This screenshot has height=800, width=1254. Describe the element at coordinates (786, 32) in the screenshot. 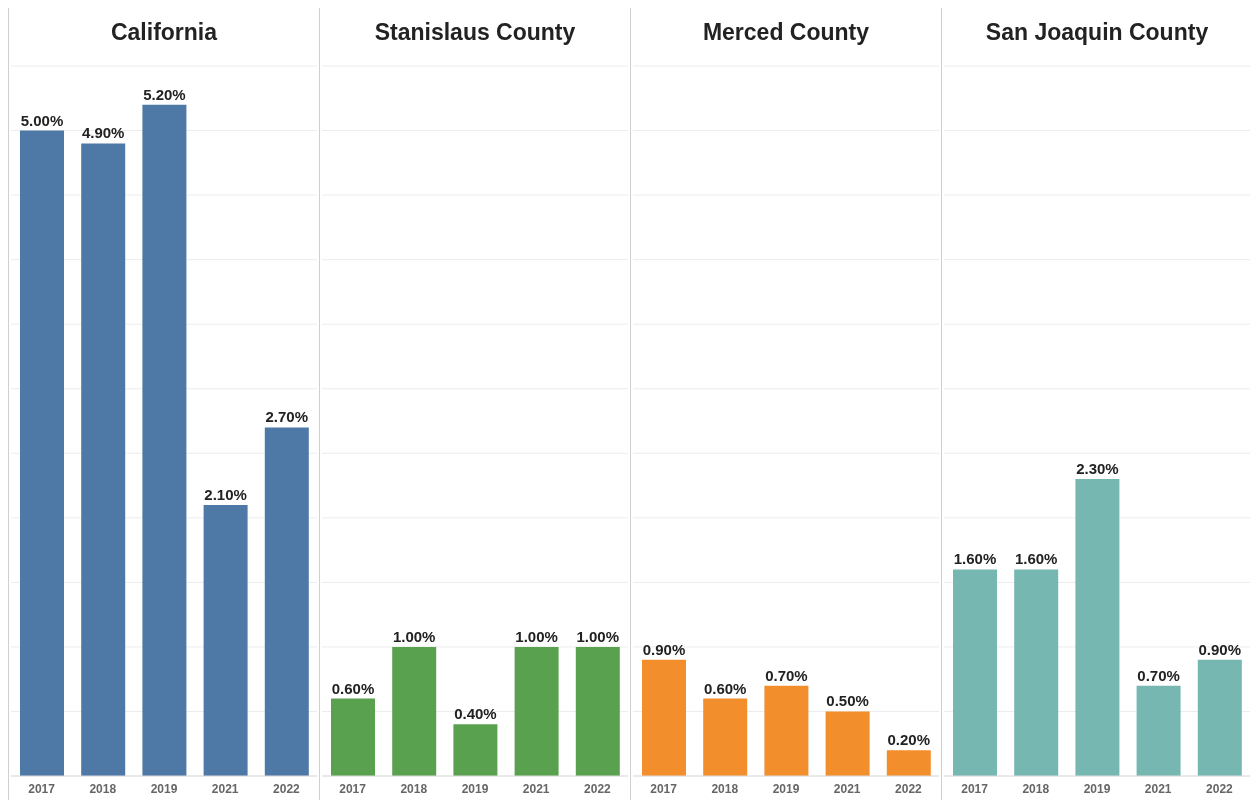

I see `chart-title: Merced County` at that location.